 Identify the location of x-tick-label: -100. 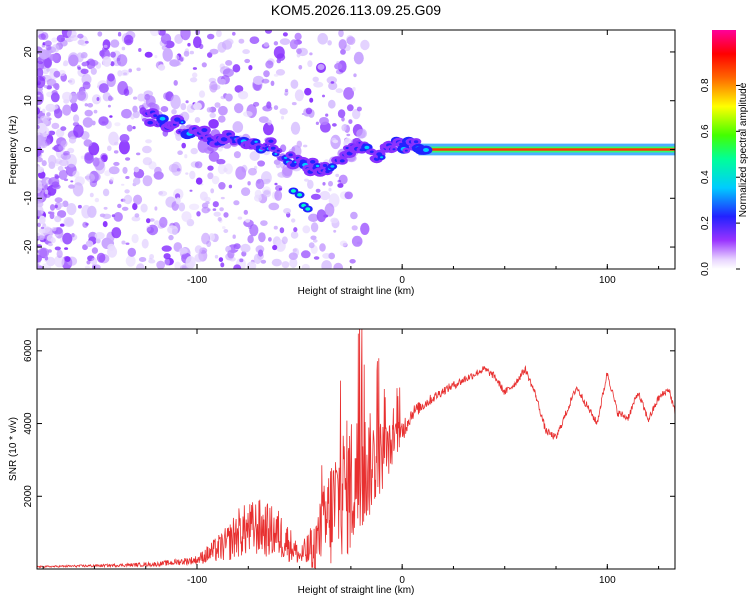
(197, 580).